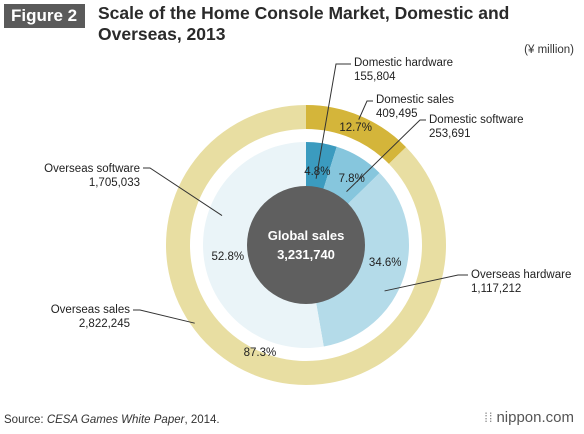 The width and height of the screenshot is (584, 434). I want to click on leader-line-domestic-sales, so click(365, 110).